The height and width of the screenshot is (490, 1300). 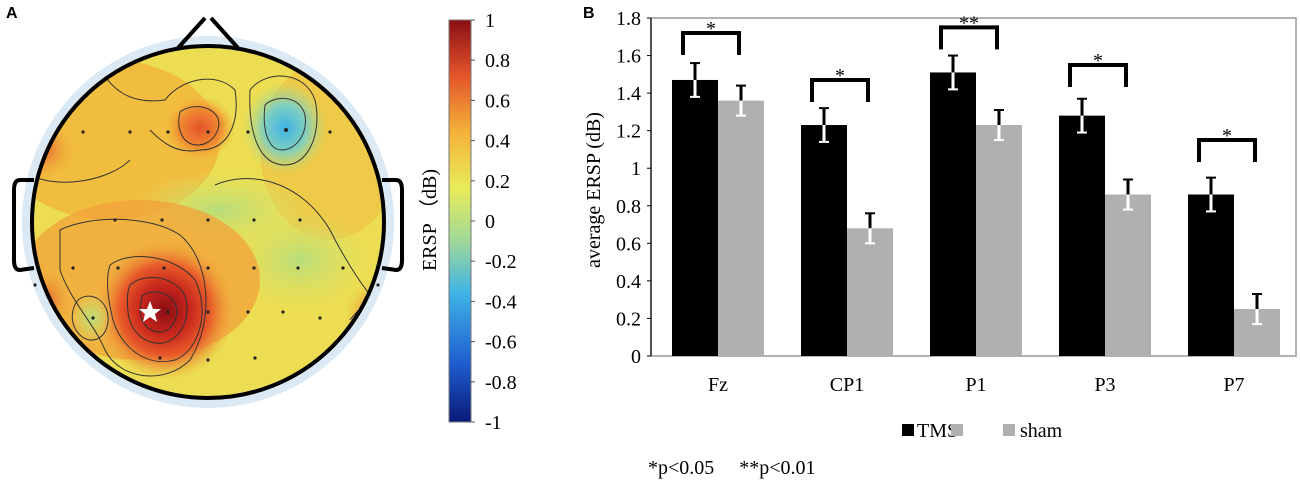 I want to click on y-tick-label: 0, so click(x=636, y=357).